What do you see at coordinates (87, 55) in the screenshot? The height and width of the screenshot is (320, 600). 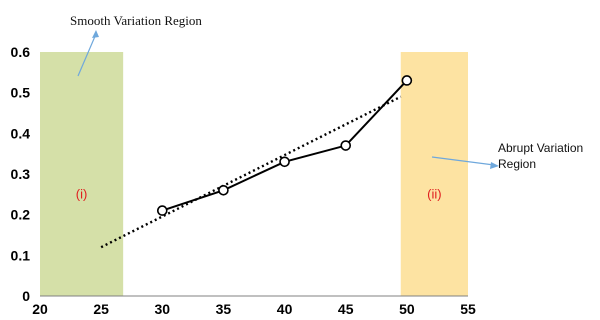 I see `smooth-region-arrow-line` at bounding box center [87, 55].